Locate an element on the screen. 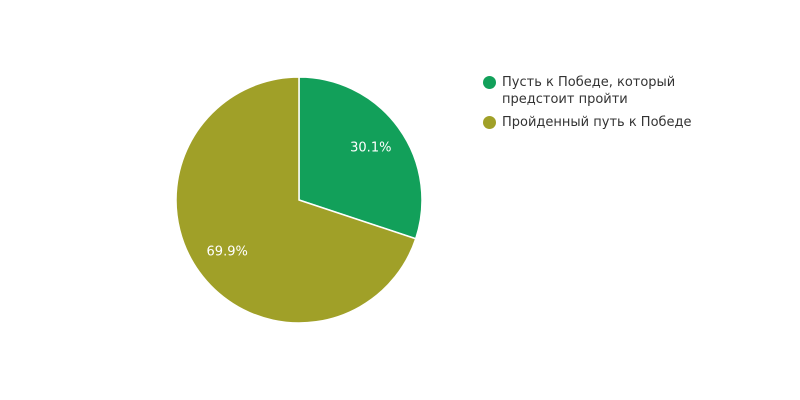  legend-item: Пусть к Победе, который предстоит пройти is located at coordinates (588, 91).